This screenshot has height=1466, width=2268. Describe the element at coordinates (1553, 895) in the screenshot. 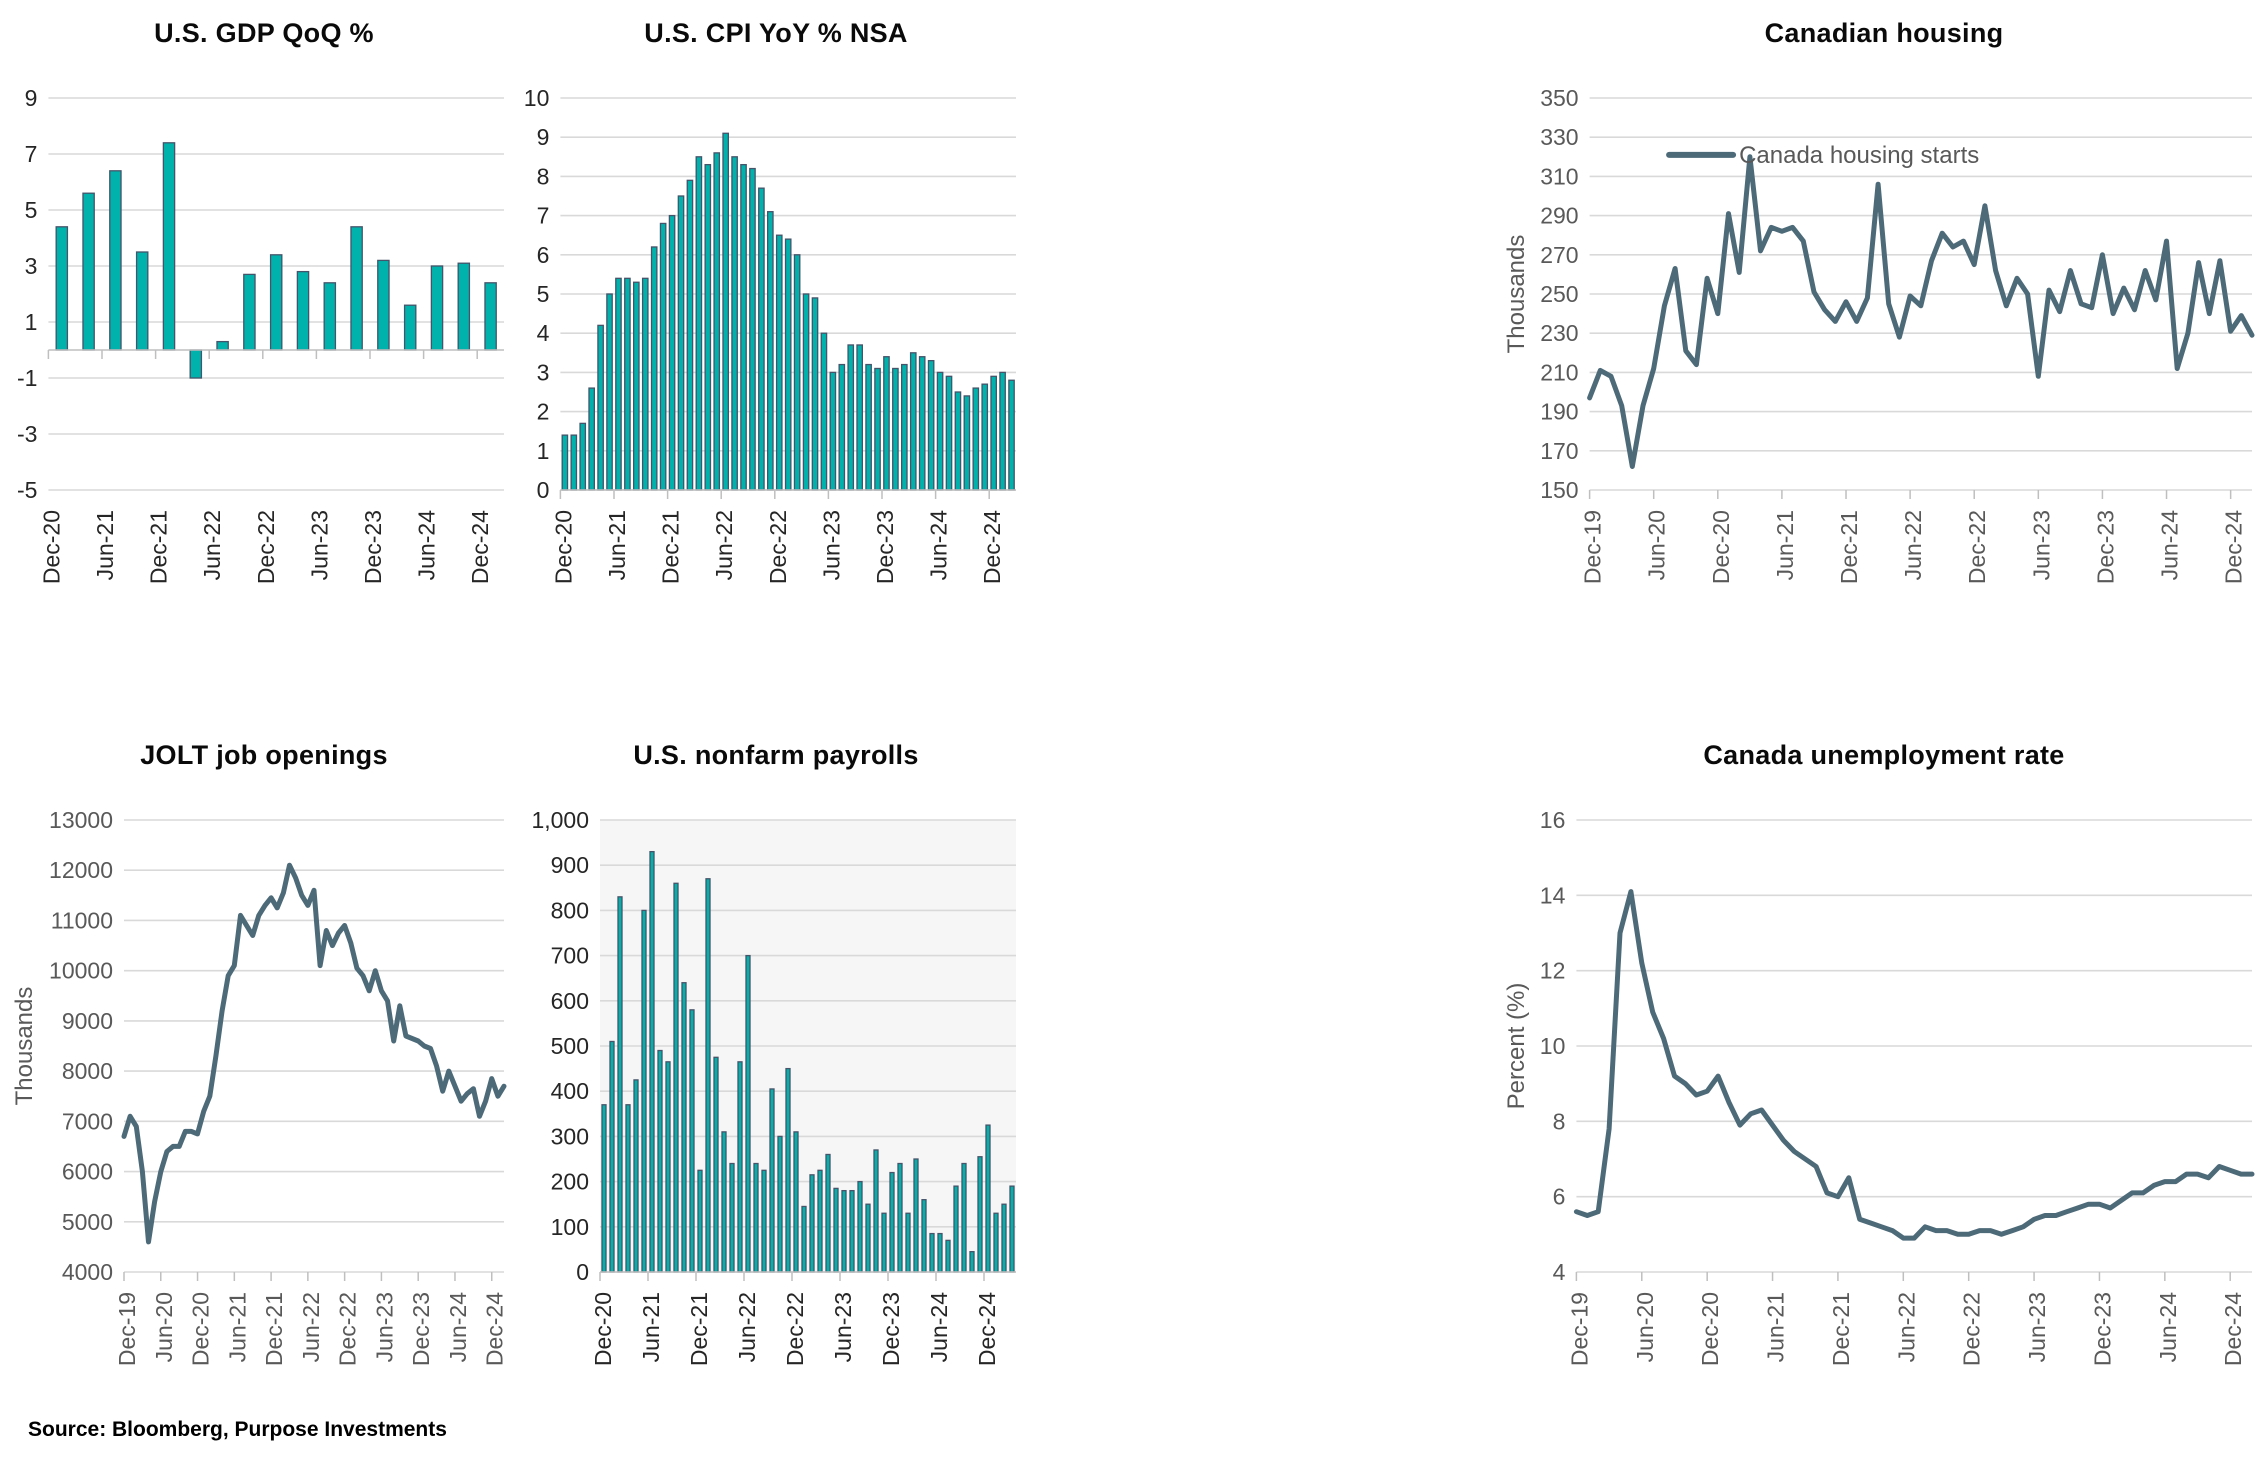

I see `svg-text: 14` at that location.